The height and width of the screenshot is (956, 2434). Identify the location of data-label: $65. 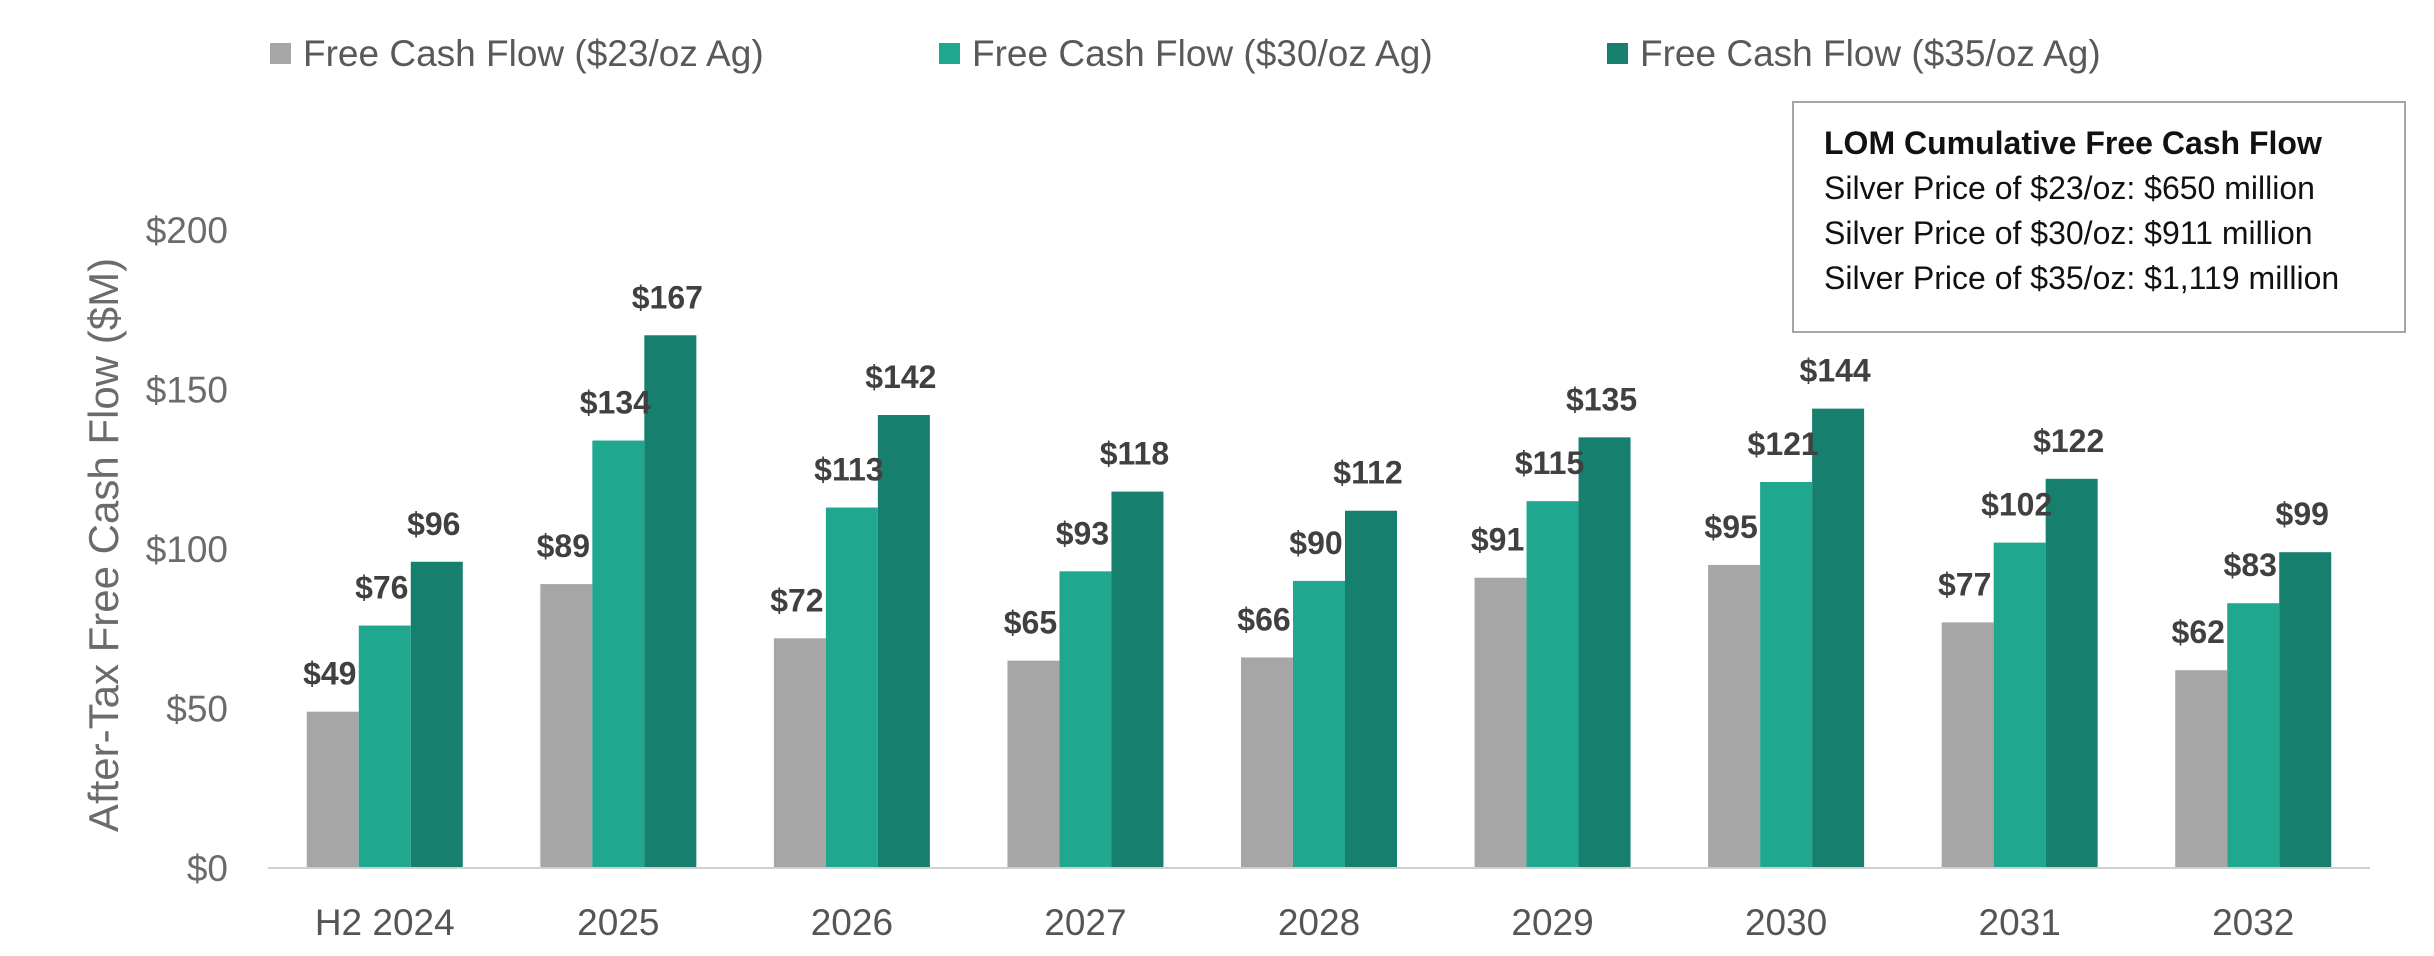
(1030, 623).